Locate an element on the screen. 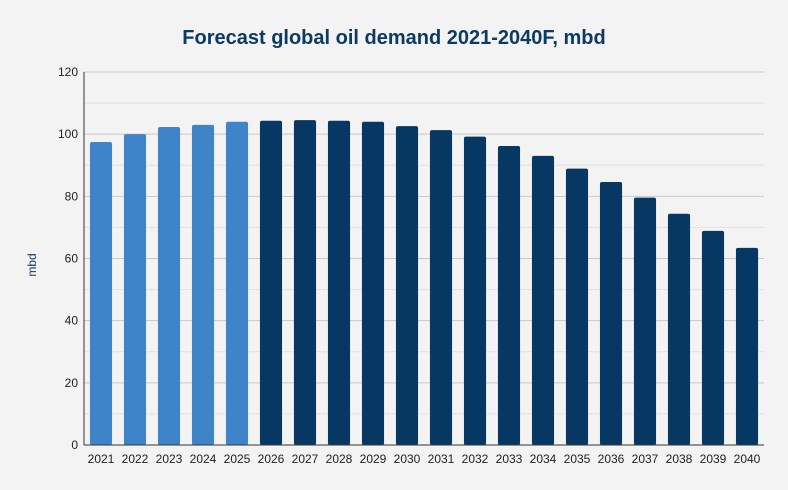  bar-2034 is located at coordinates (543, 300).